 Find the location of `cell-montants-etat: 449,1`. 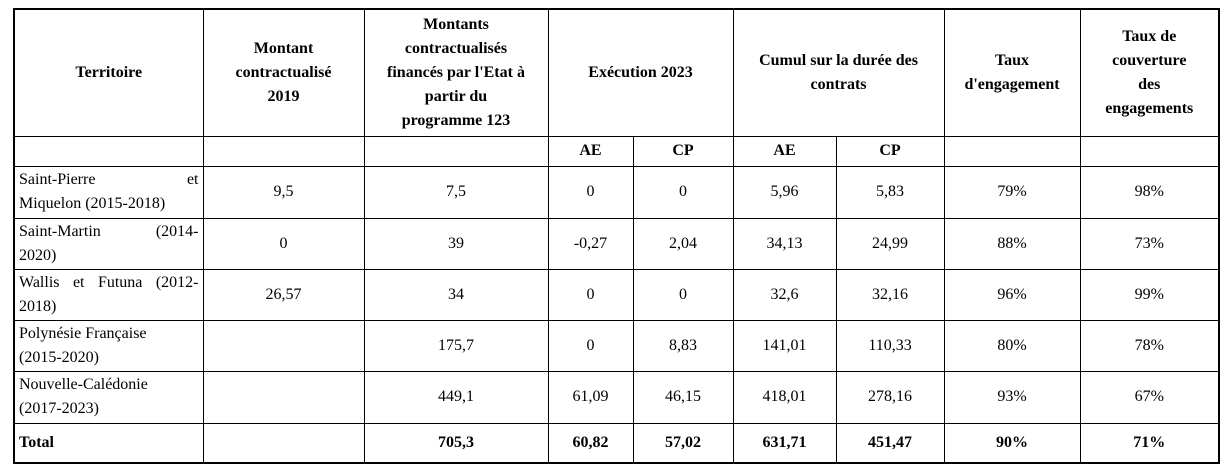

cell-montants-etat: 449,1 is located at coordinates (456, 397).